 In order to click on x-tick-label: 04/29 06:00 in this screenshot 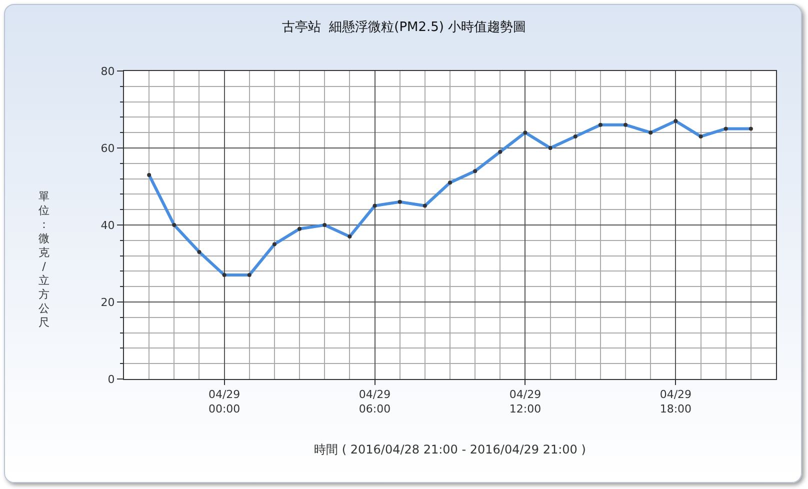, I will do `click(374, 402)`.